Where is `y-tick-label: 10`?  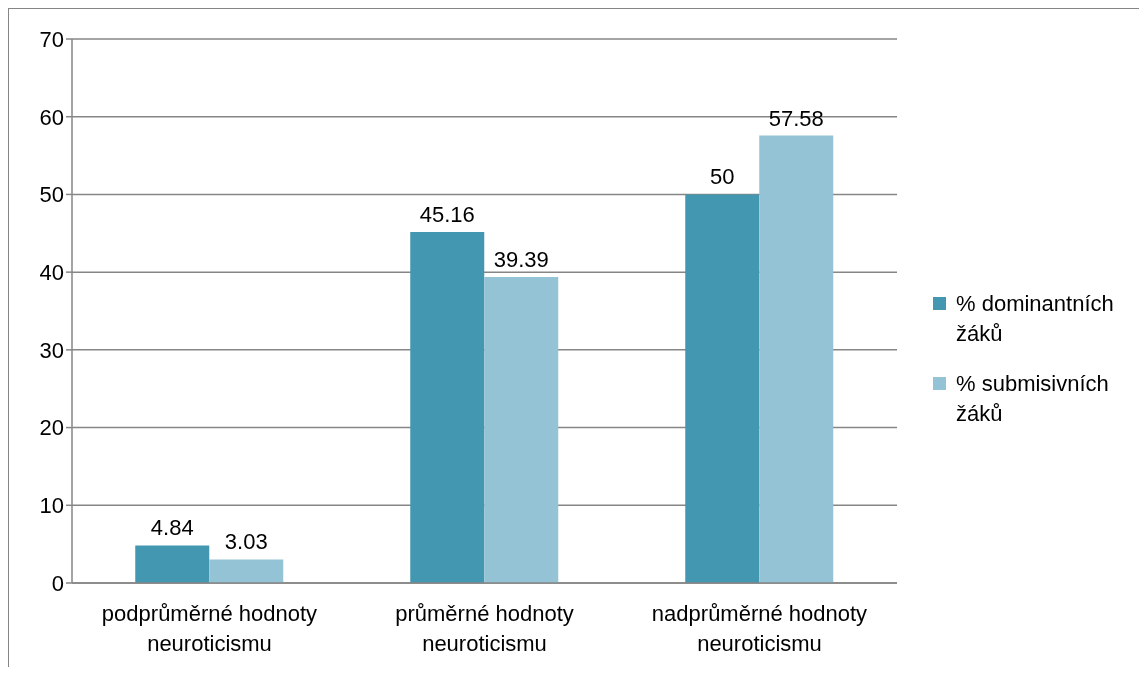 y-tick-label: 10 is located at coordinates (51, 506).